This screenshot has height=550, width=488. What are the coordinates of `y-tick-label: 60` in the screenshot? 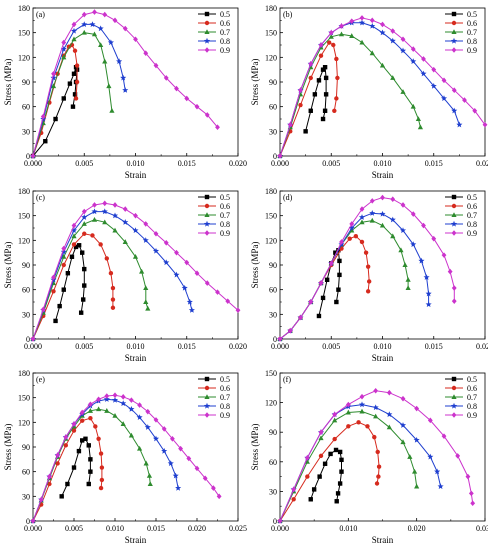 It's located at (26, 472).